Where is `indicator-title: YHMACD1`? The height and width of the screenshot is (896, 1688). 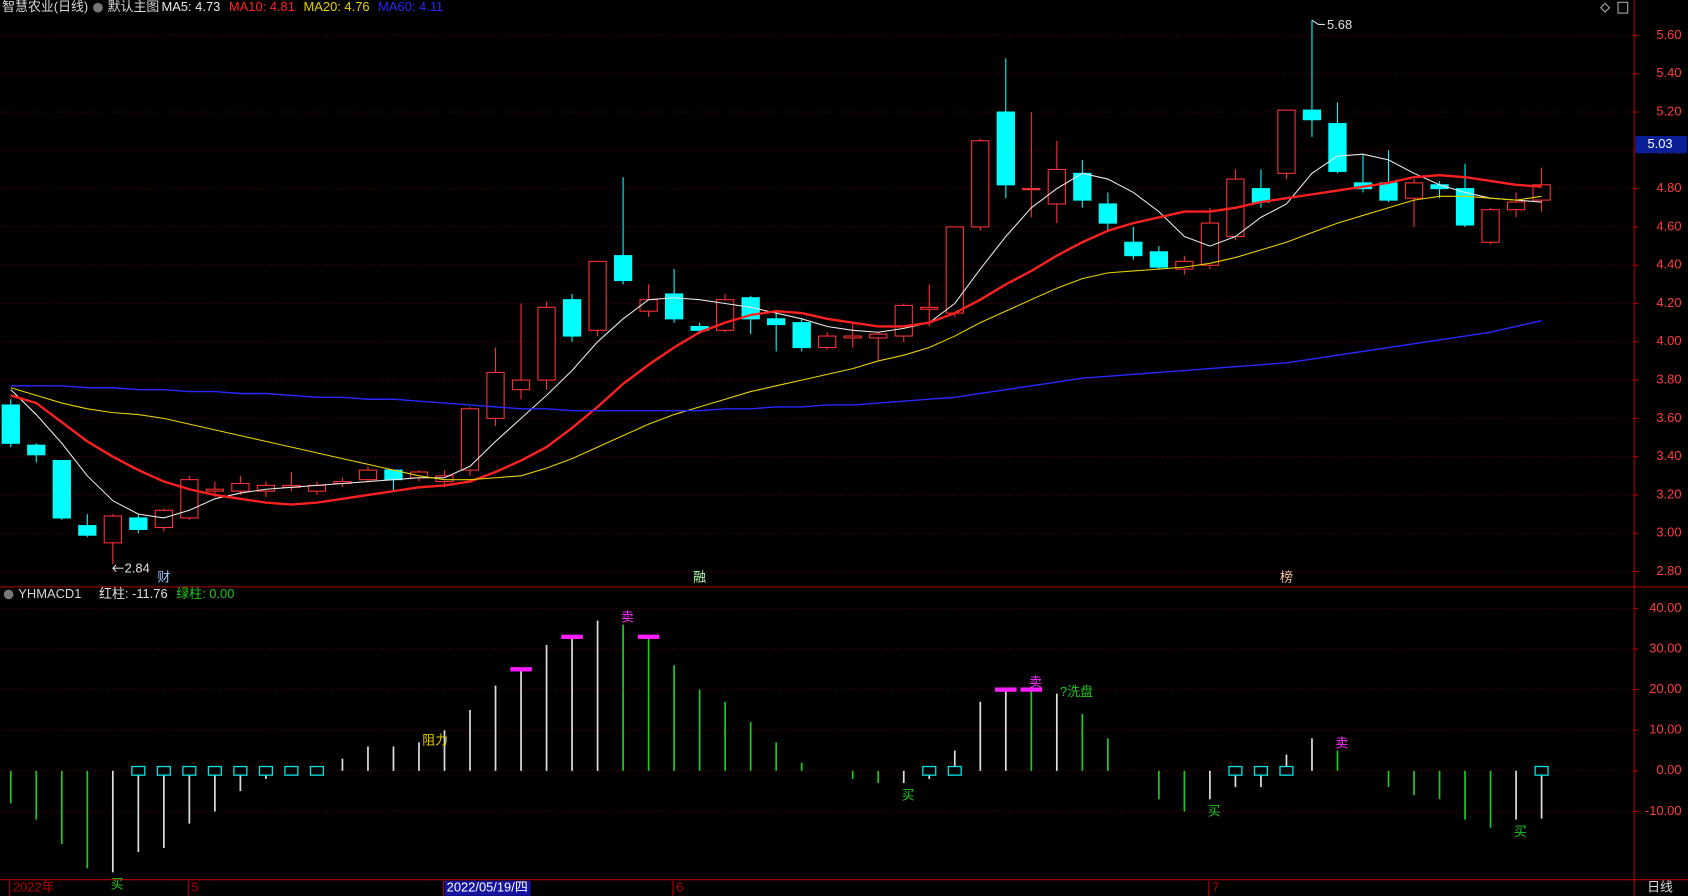 indicator-title: YHMACD1 is located at coordinates (49, 593).